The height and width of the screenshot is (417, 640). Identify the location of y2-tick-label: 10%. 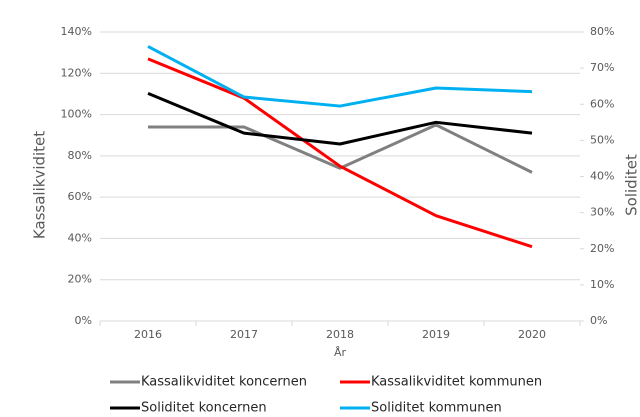
(602, 284).